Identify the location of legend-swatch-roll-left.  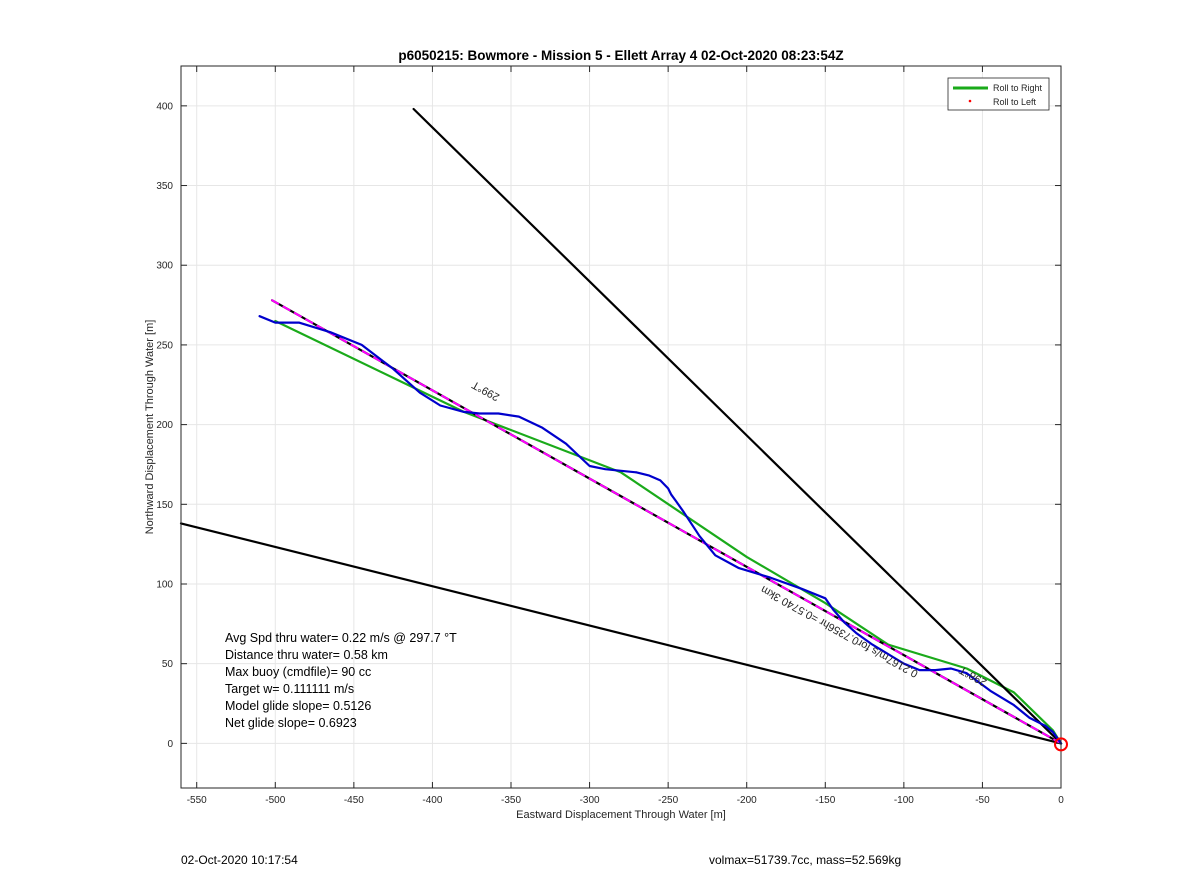
(970, 101).